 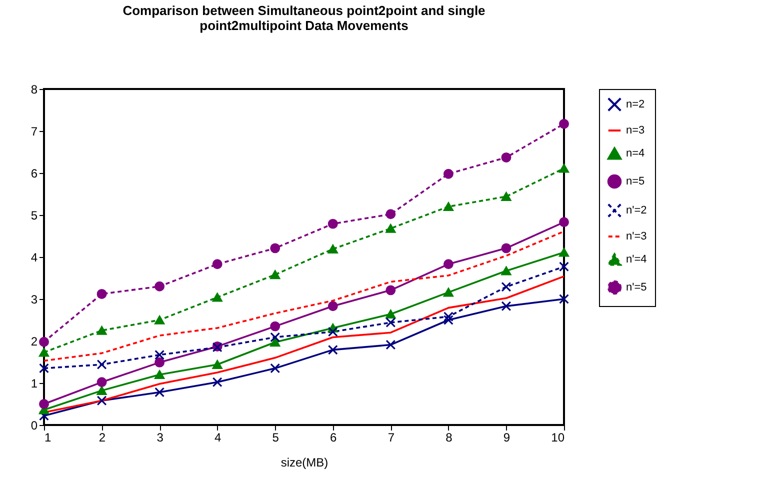 I want to click on y-tick-label: 6, so click(x=34, y=173).